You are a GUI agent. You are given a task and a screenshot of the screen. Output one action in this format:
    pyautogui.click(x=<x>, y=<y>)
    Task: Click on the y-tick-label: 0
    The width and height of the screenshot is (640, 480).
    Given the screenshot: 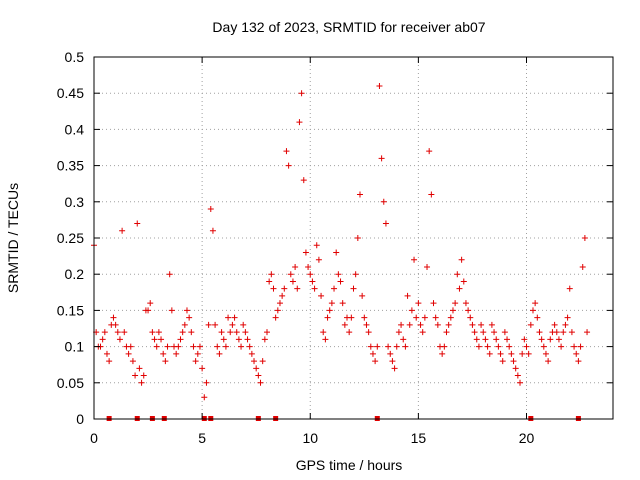 What is the action you would take?
    pyautogui.click(x=80, y=419)
    